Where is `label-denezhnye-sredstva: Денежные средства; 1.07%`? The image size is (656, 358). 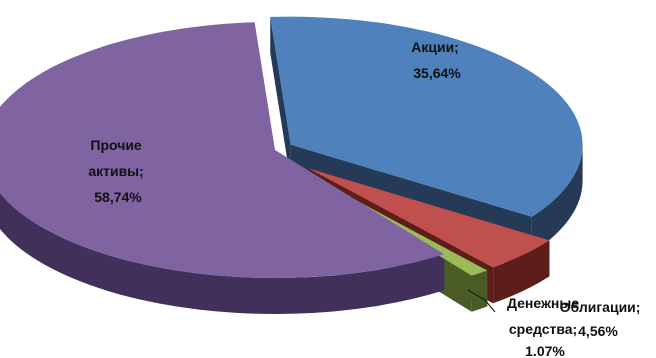 label-denezhnye-sredstva: Денежные средства; 1.07% is located at coordinates (545, 326).